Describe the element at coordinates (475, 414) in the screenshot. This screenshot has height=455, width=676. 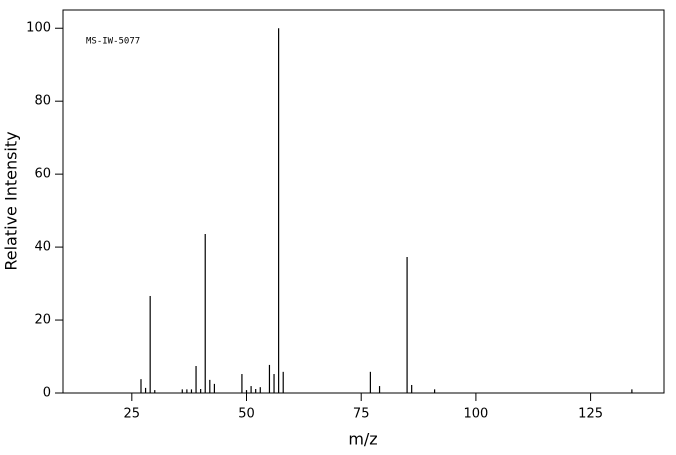
I see `x-tick-label: 100` at that location.